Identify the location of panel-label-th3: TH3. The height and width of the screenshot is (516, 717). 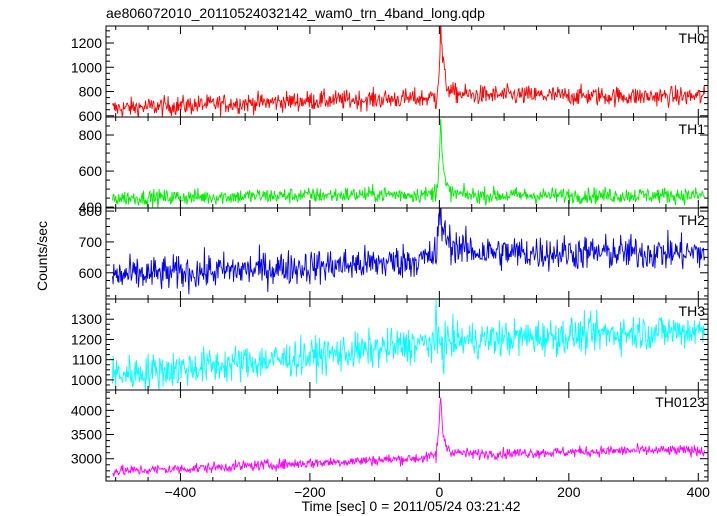
(692, 311).